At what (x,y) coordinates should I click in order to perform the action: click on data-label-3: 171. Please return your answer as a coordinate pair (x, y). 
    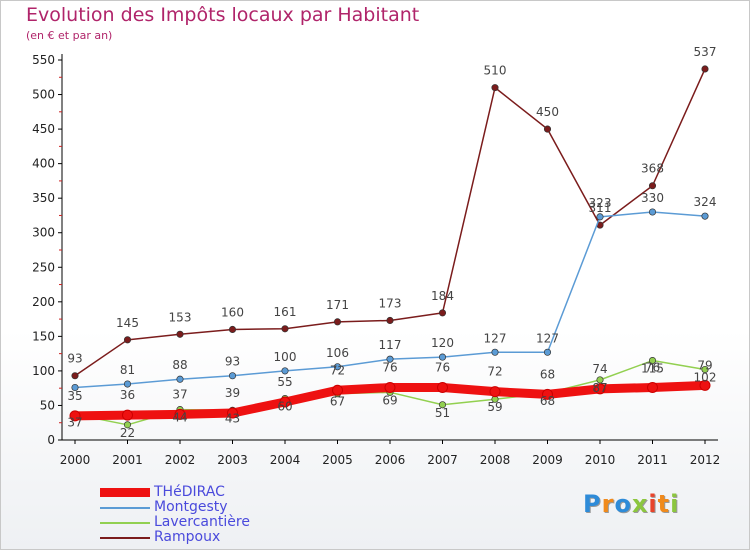
    Looking at the image, I should click on (337, 305).